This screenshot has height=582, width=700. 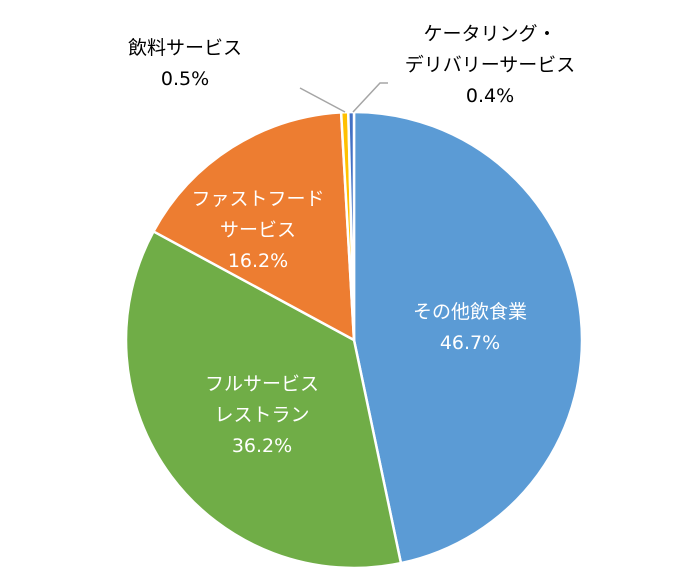 I want to click on slice-label: その他飲食業, so click(x=470, y=312).